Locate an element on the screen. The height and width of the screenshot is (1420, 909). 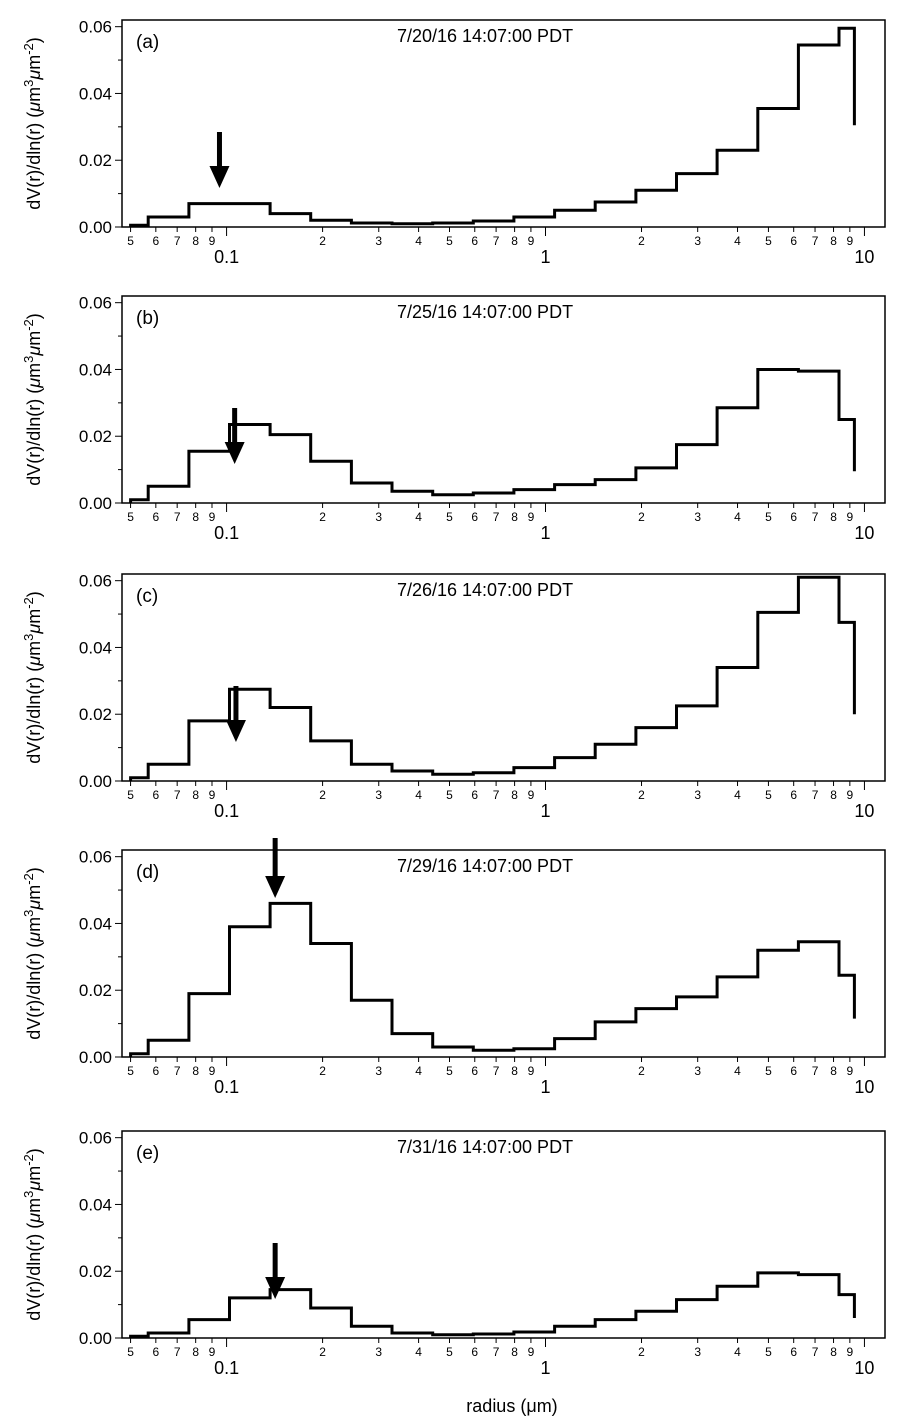
panel-title: 7/20/16 14:07:00 PDT is located at coordinates (485, 36).